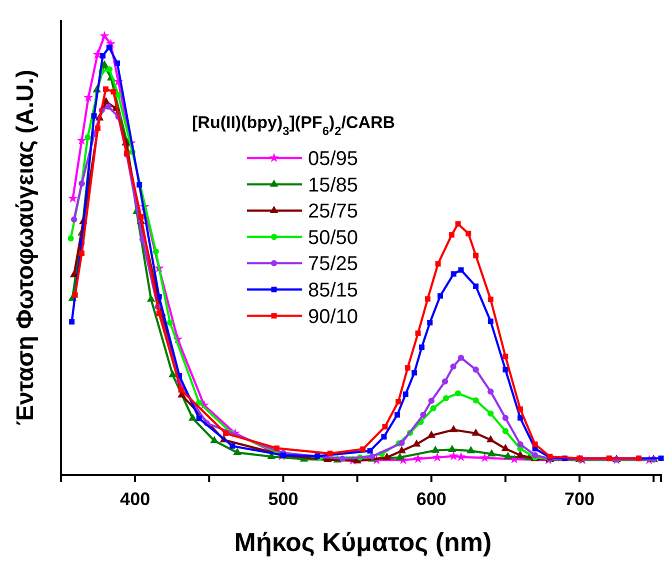 The width and height of the screenshot is (665, 563). I want to click on x-axis-title: Μήκος Κύματος (nm), so click(363, 542).